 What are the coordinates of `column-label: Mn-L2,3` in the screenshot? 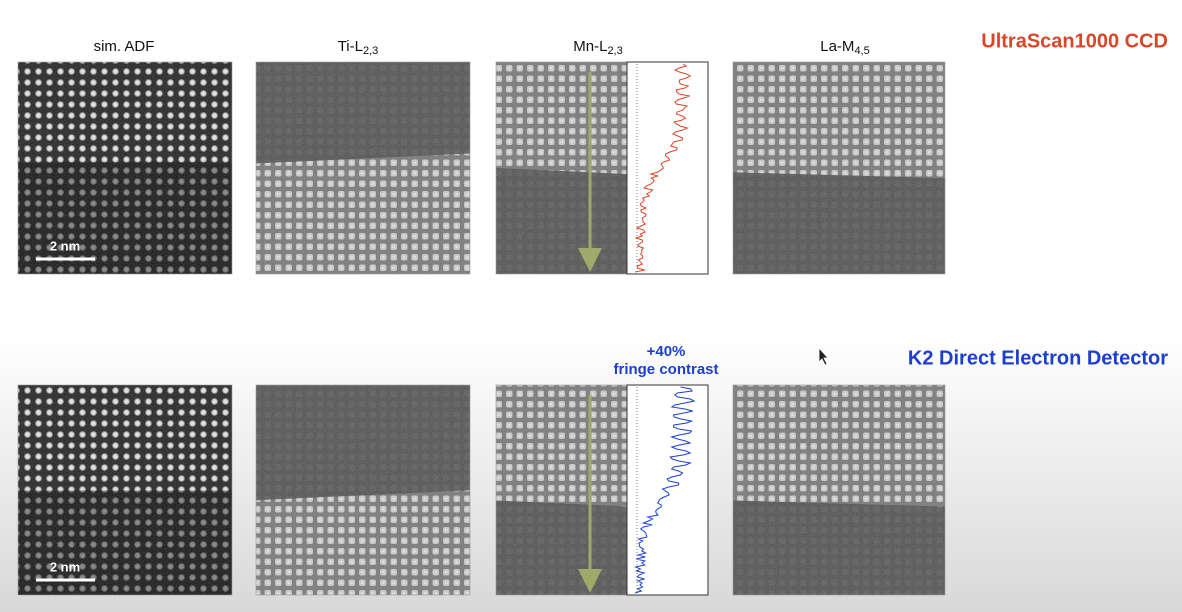 It's located at (597, 47).